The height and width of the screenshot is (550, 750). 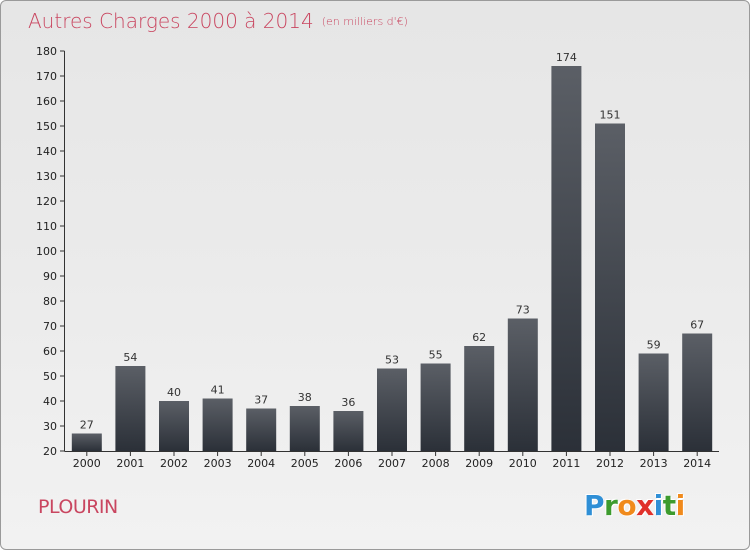 What do you see at coordinates (436, 463) in the screenshot?
I see `x-tick-label: 2008` at bounding box center [436, 463].